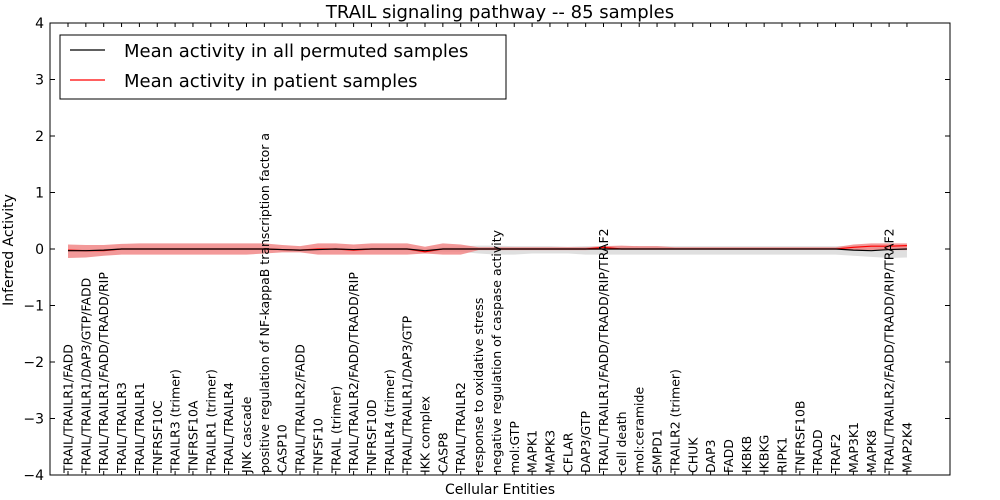 The image size is (1000, 500). Describe the element at coordinates (210, 421) in the screenshot. I see `x-tick-label-8: TRAILR1 (trimer)` at that location.